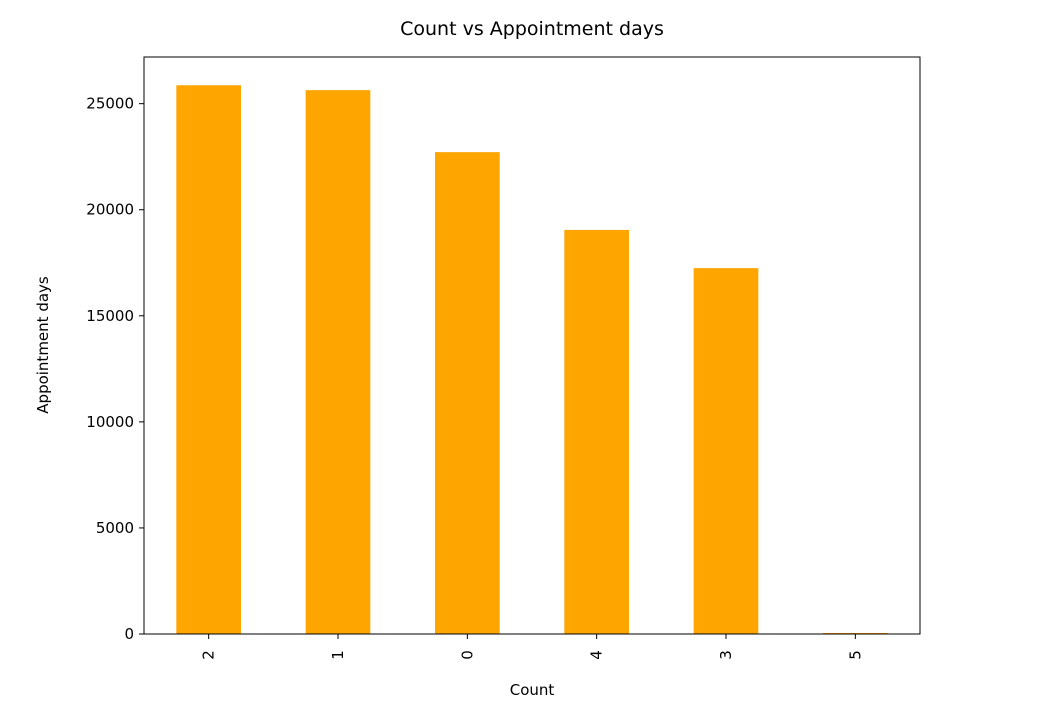  Describe the element at coordinates (597, 655) in the screenshot. I see `x-tick-label: 4` at that location.